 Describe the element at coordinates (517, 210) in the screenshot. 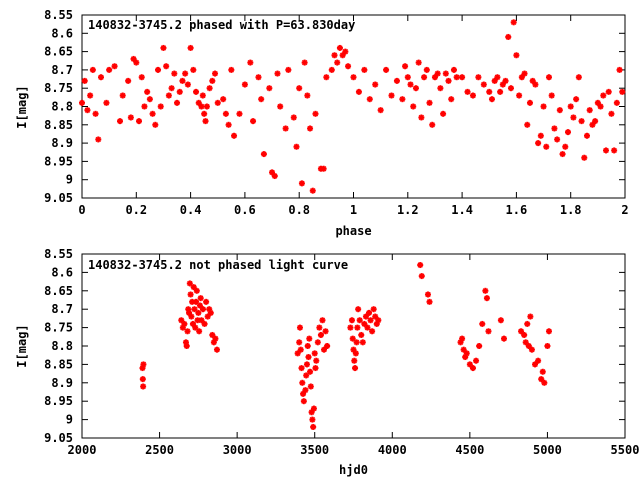

I see `x-tick-label: 1.6` at that location.